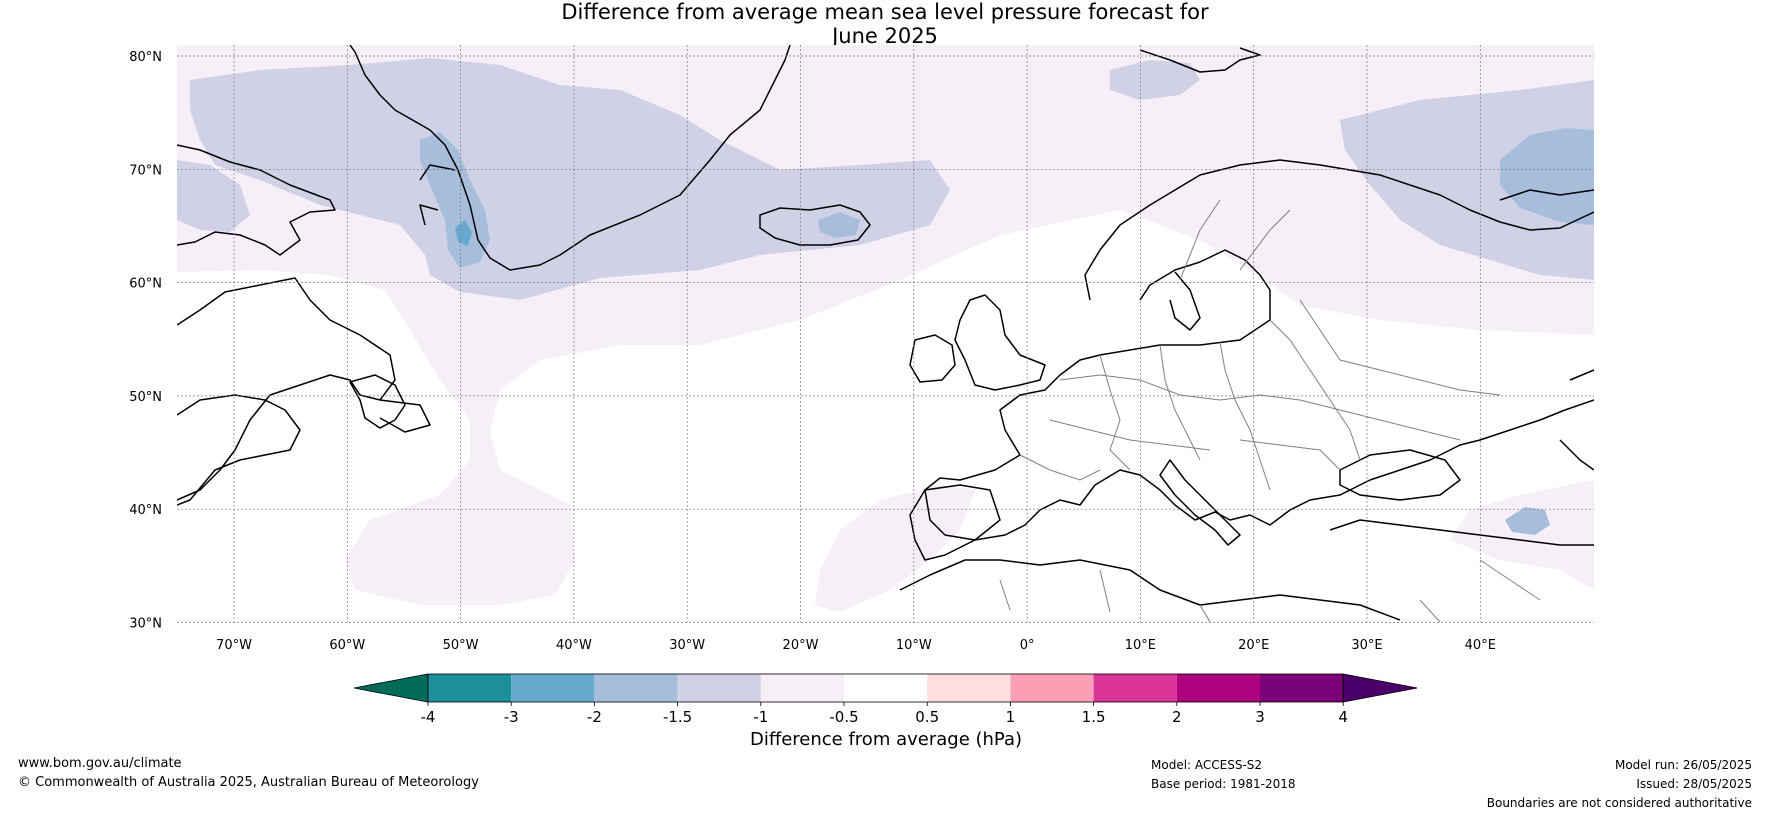 The height and width of the screenshot is (816, 1770). What do you see at coordinates (843, 717) in the screenshot?
I see `colorbar-tick-label: -0.5` at bounding box center [843, 717].